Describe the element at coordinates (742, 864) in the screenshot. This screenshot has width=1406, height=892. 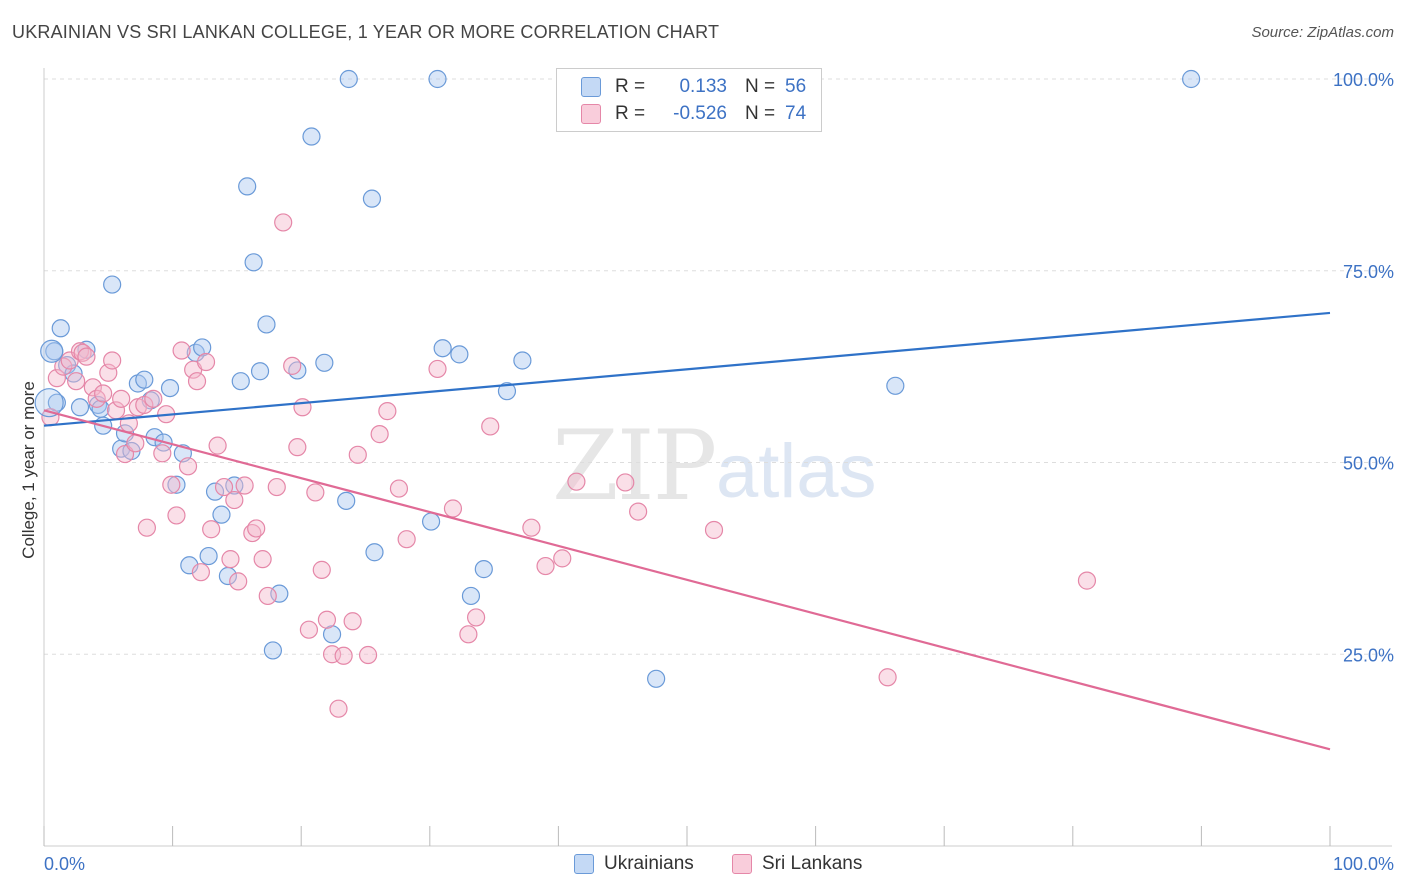
I see `bottom-legend-swatch-pink` at that location.